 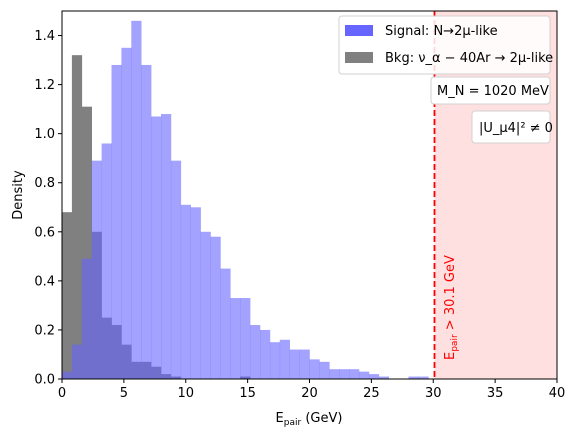 I want to click on x-tick-label: 20, so click(x=309, y=393).